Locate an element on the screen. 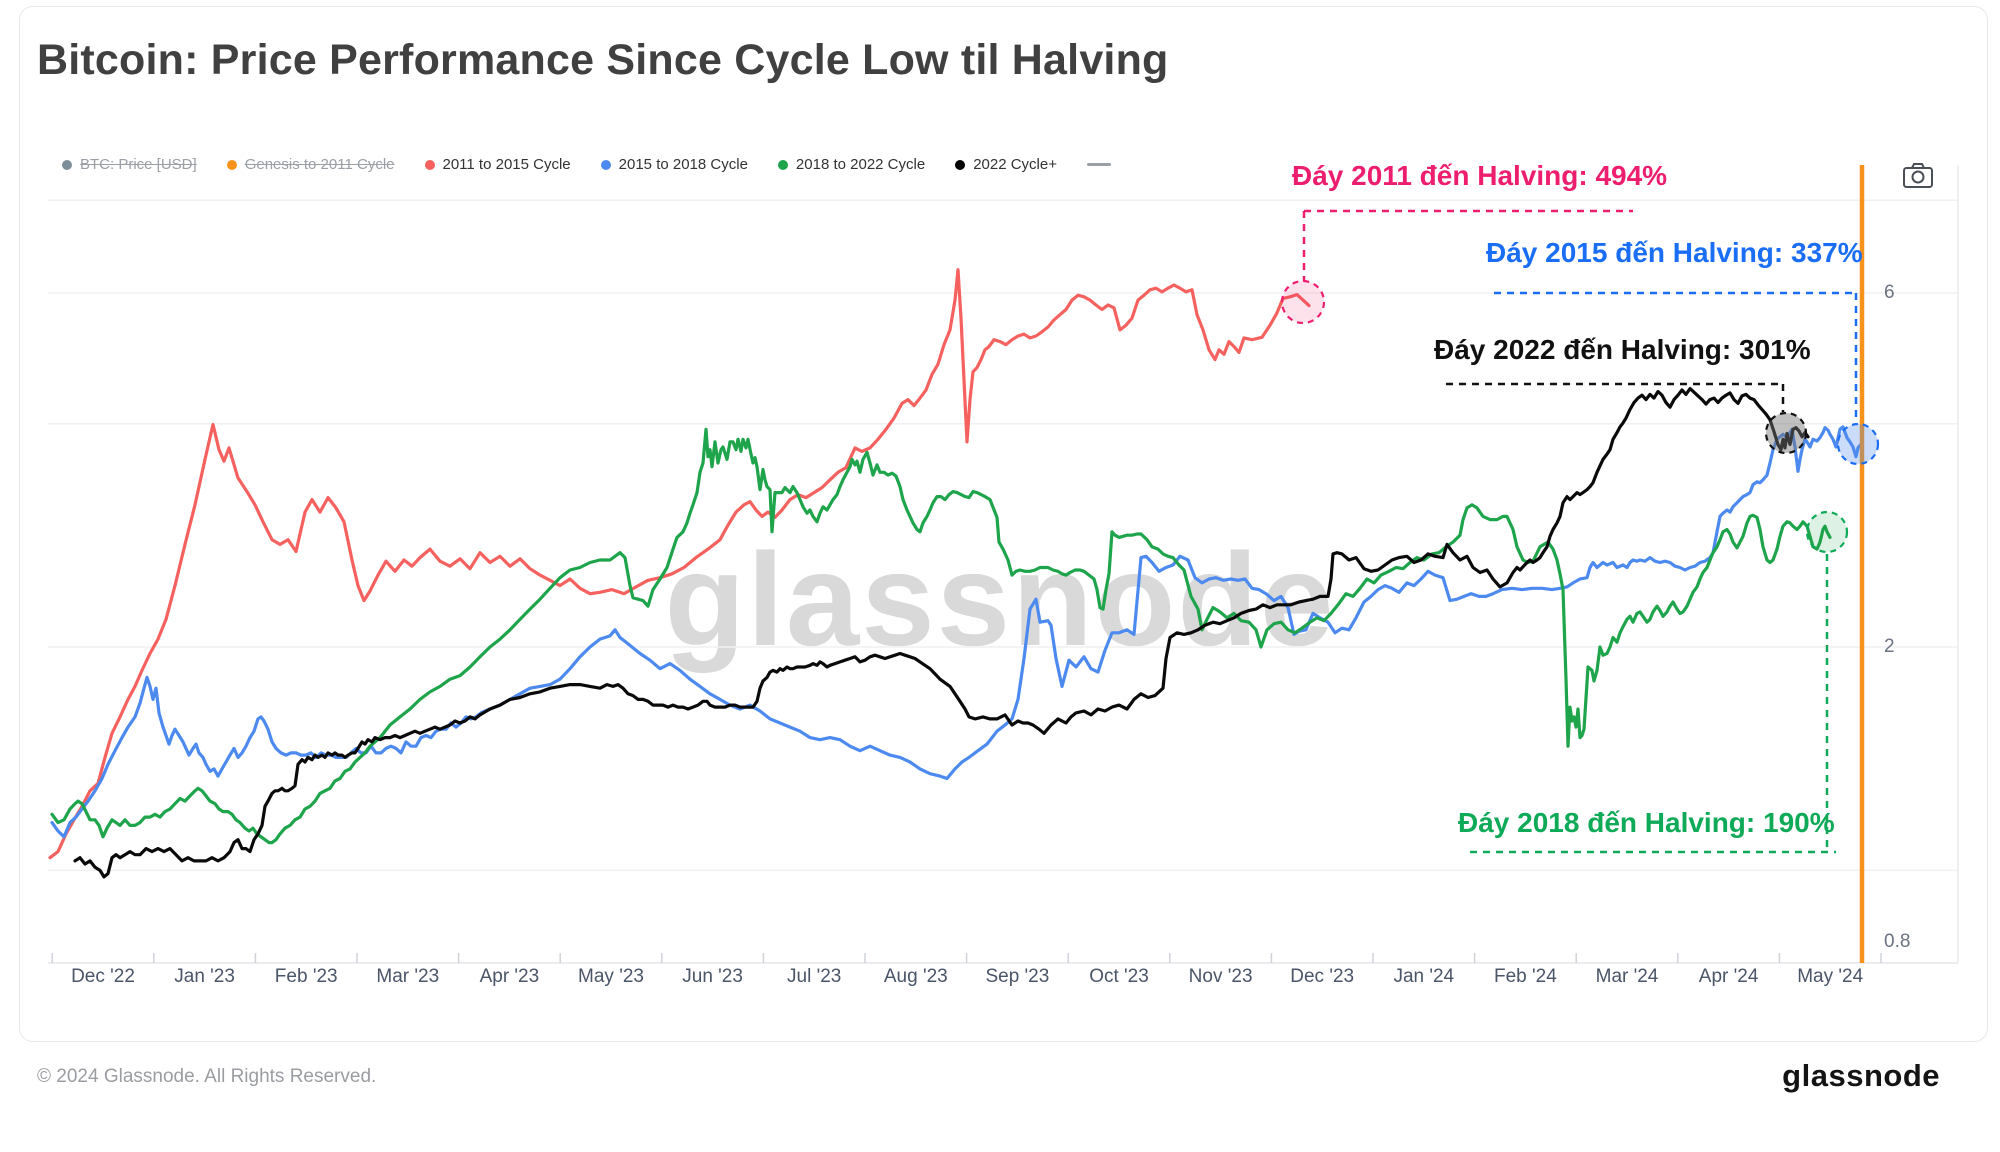 This screenshot has width=2000, height=1152. legend-item: 2011 to 2015 Cycle is located at coordinates (497, 164).